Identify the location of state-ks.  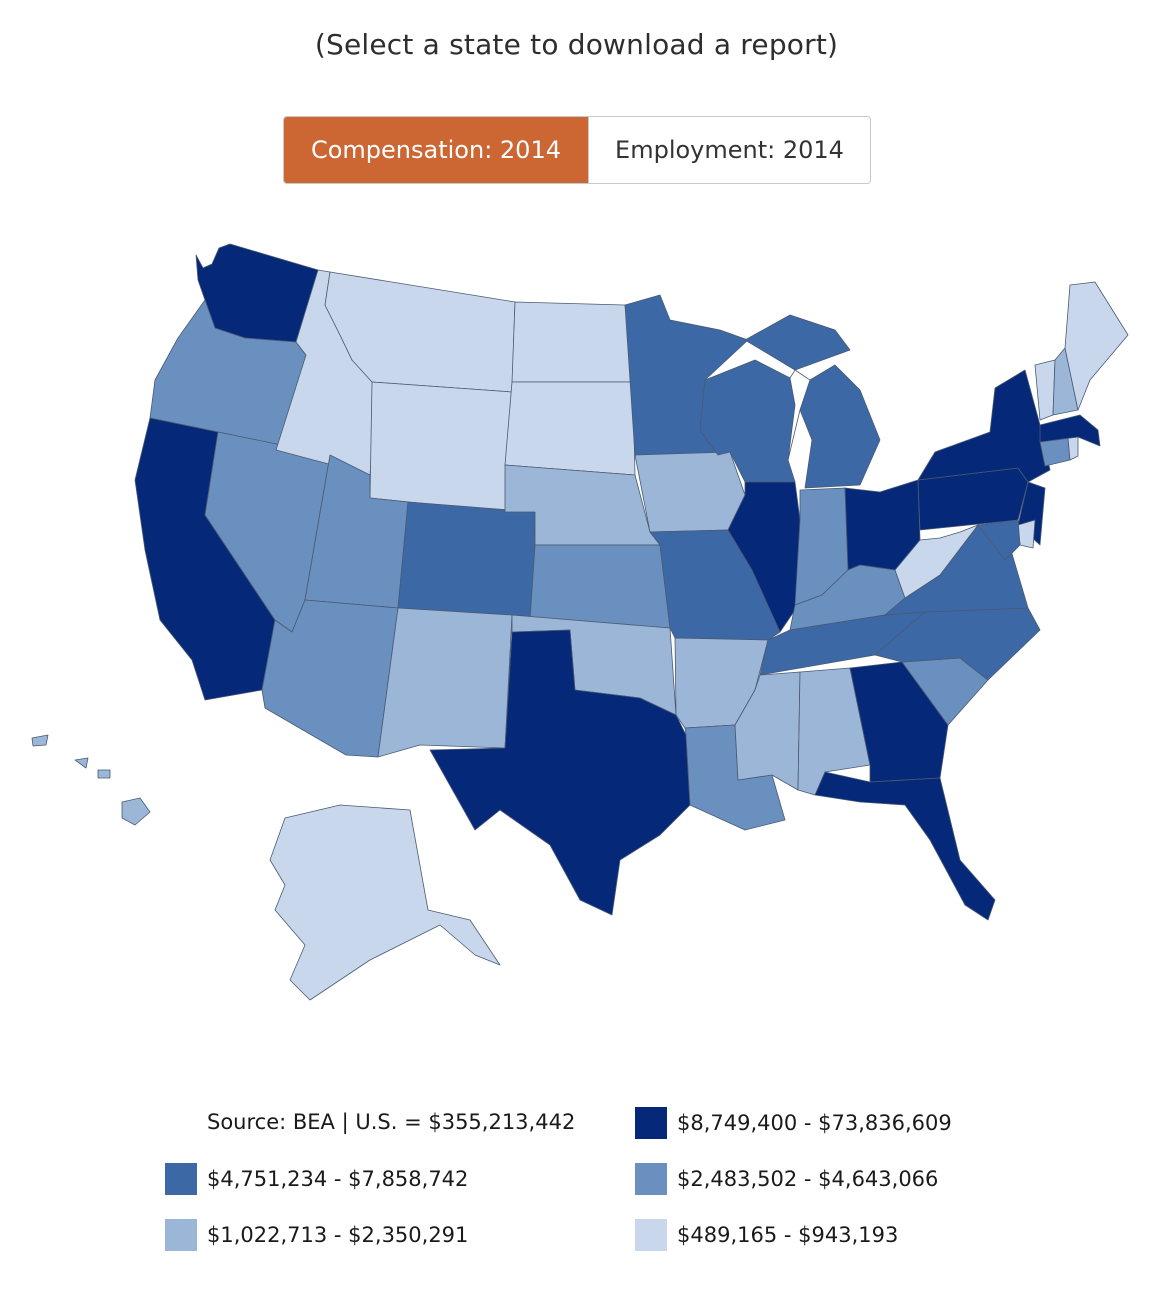
(600, 586).